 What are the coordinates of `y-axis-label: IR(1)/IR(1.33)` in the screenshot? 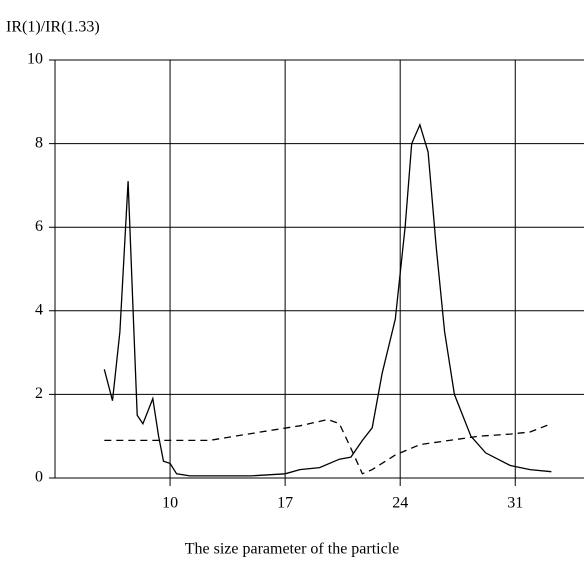 It's located at (53, 27).